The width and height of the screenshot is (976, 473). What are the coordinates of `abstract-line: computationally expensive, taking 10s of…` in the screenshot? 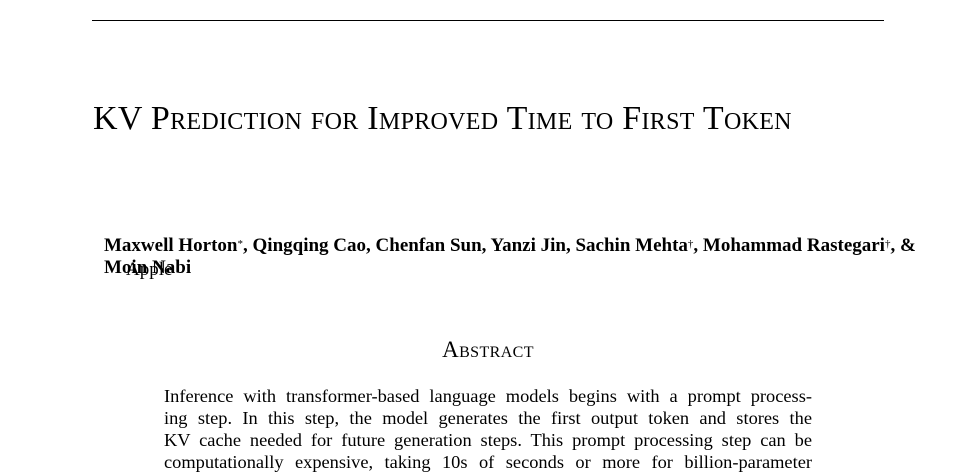 It's located at (488, 462).